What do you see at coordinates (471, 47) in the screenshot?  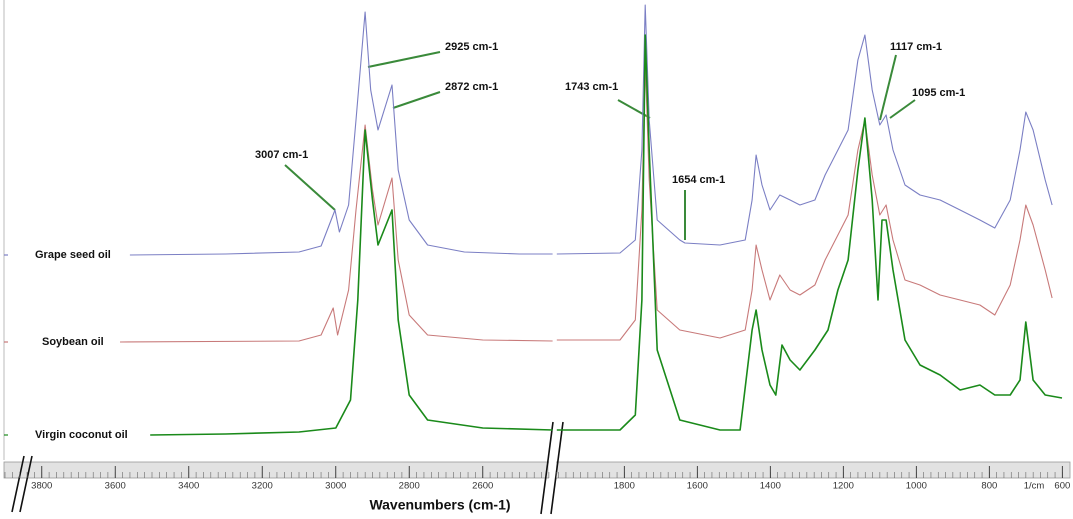 I see `annotation: 2925 cm-1` at bounding box center [471, 47].